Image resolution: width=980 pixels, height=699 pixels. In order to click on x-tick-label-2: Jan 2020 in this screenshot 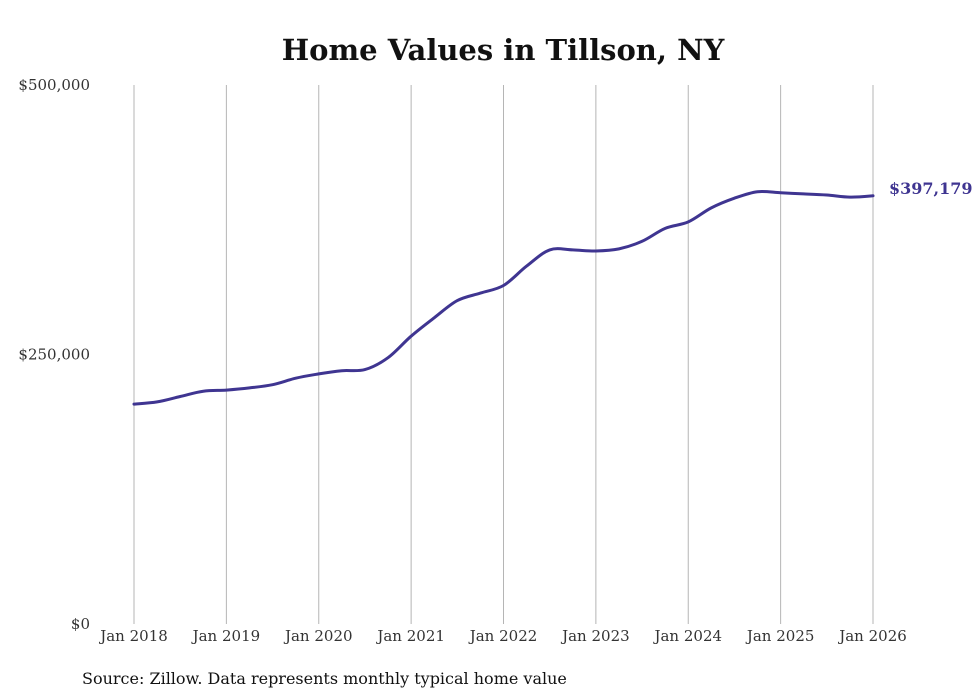, I will do `click(318, 636)`.